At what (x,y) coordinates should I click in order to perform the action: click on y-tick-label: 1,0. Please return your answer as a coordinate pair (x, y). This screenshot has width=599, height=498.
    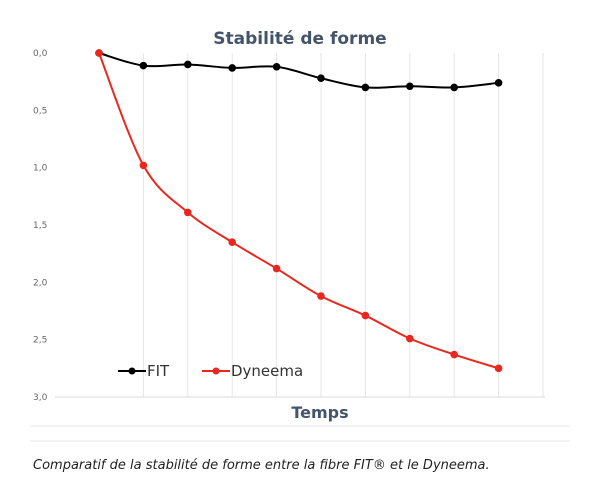
    Looking at the image, I should click on (40, 169).